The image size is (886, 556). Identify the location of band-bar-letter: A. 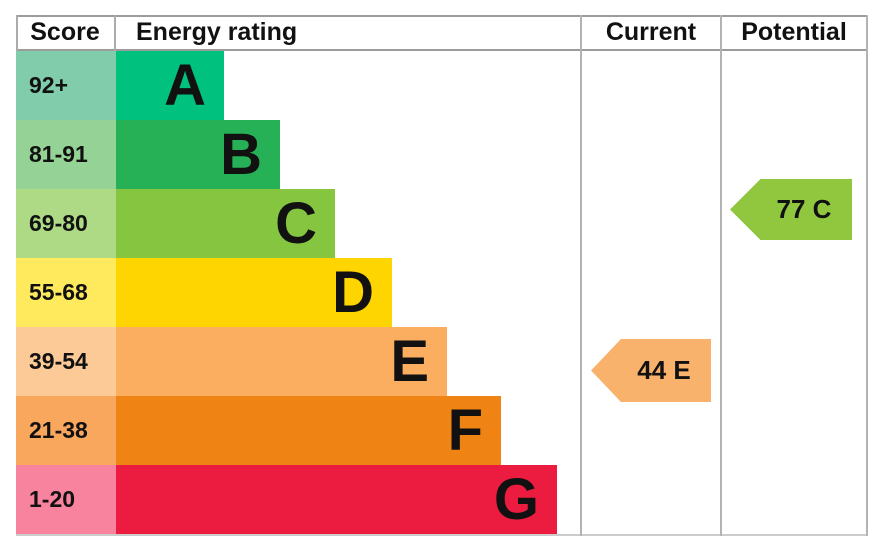
(170, 85).